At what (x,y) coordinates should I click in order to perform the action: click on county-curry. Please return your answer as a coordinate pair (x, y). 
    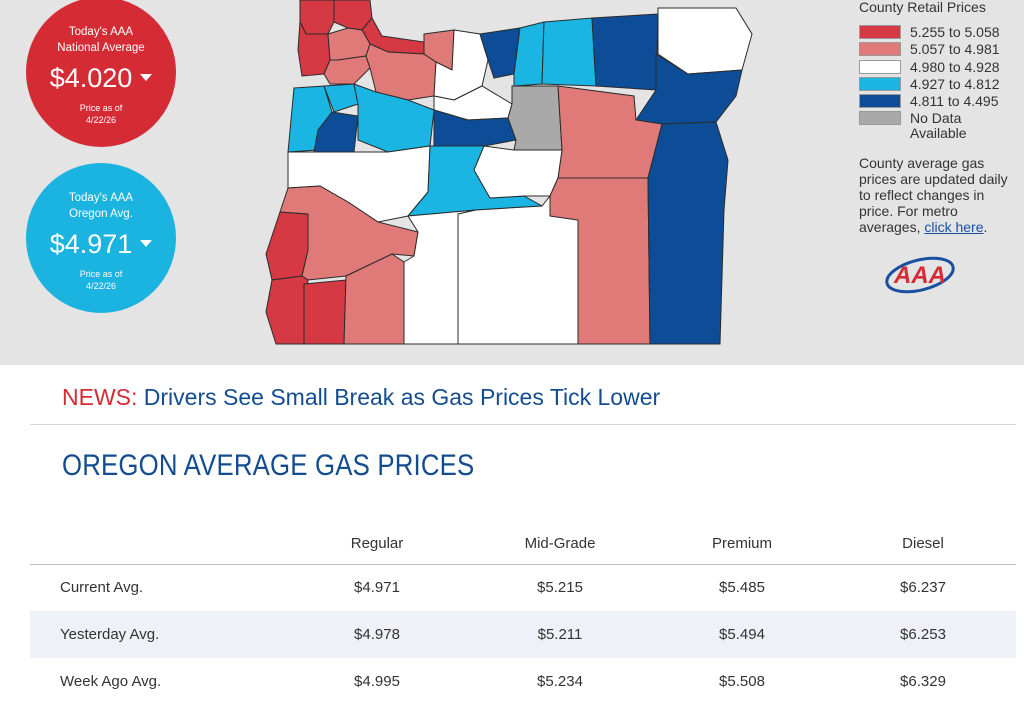
    Looking at the image, I should click on (287, 310).